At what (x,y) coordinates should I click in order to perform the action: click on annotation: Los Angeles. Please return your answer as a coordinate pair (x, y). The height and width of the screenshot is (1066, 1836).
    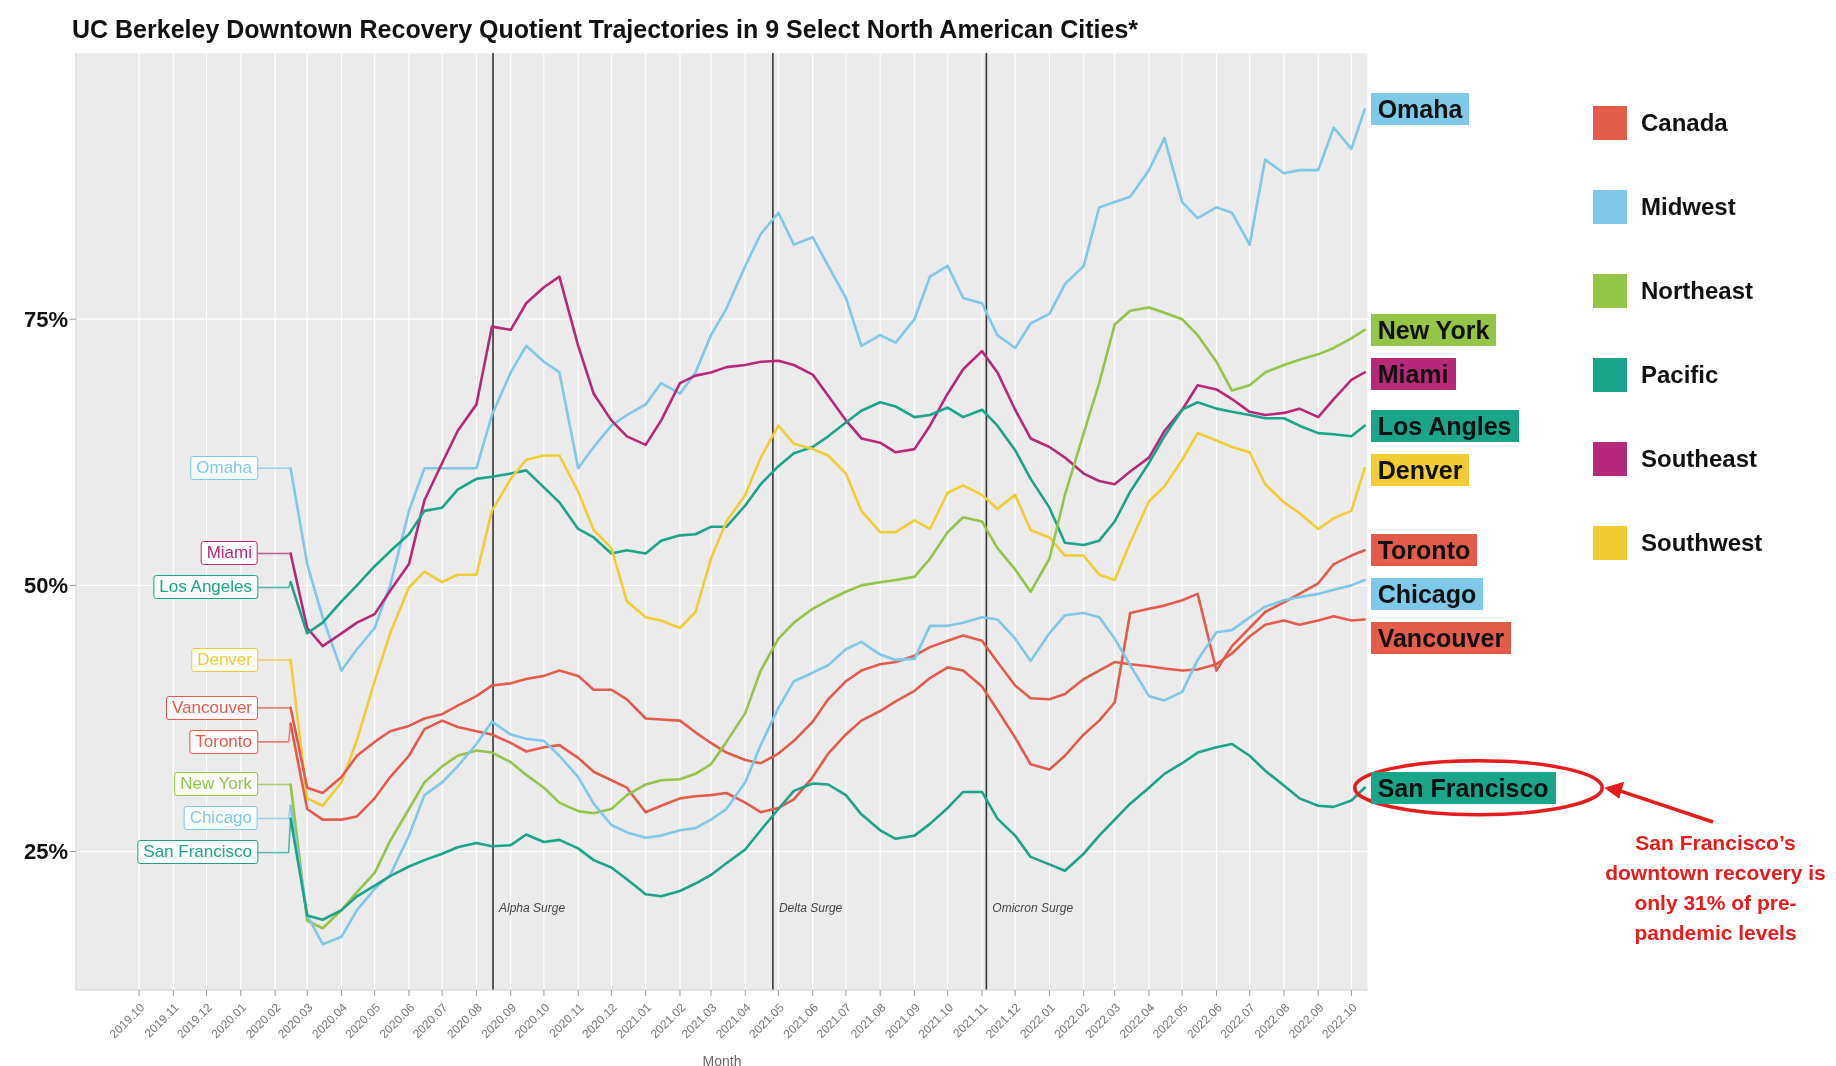
    Looking at the image, I should click on (205, 587).